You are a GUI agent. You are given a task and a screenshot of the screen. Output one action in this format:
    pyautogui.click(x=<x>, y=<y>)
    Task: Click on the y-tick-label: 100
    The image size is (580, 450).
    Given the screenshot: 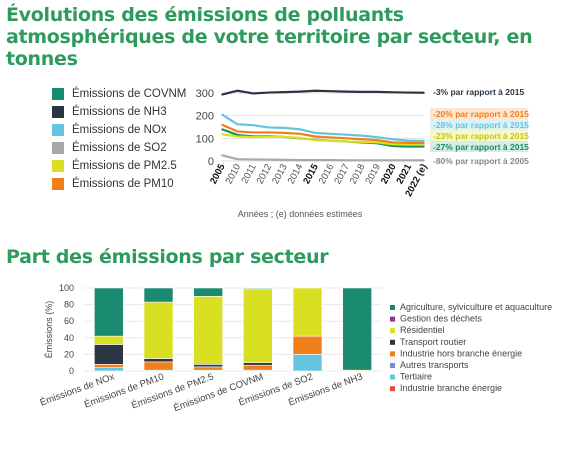 What is the action you would take?
    pyautogui.click(x=66, y=288)
    